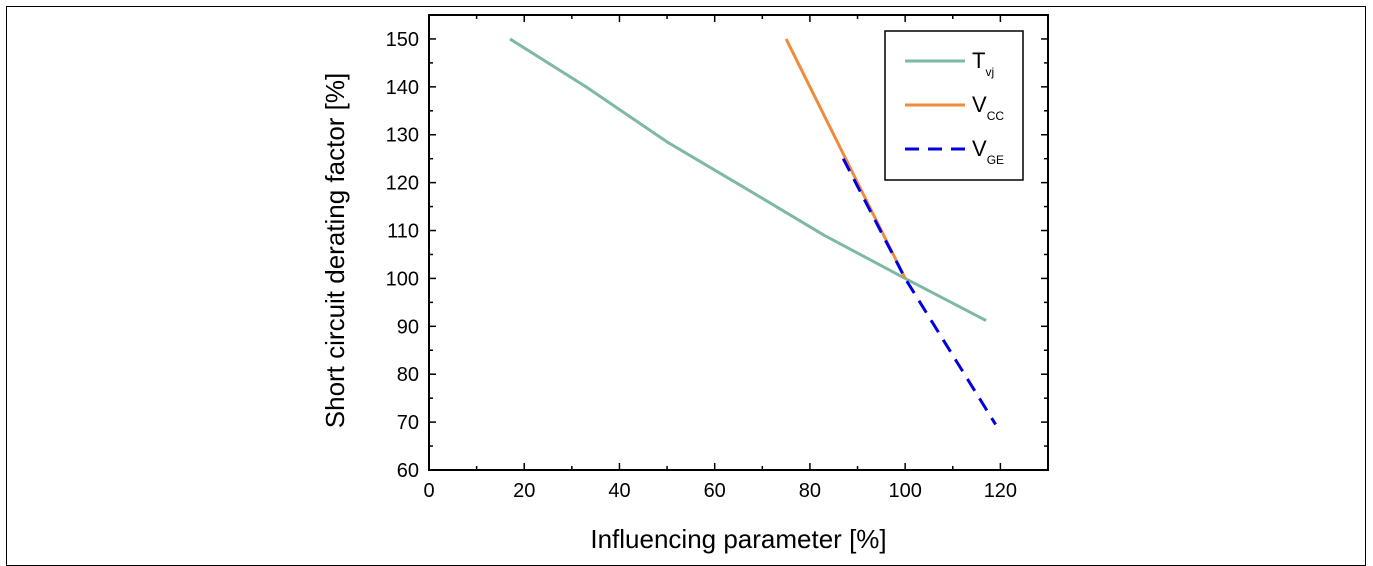 This screenshot has width=1373, height=566. Describe the element at coordinates (524, 491) in the screenshot. I see `x-tick-label: 20` at that location.